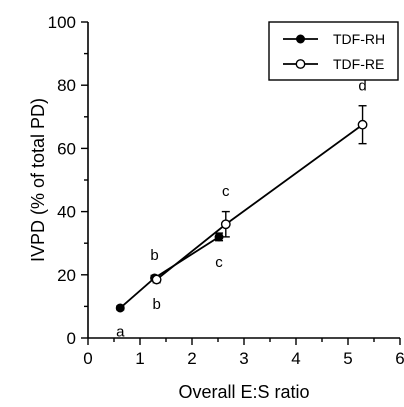  Describe the element at coordinates (66, 212) in the screenshot. I see `y-tick-label: 40` at that location.